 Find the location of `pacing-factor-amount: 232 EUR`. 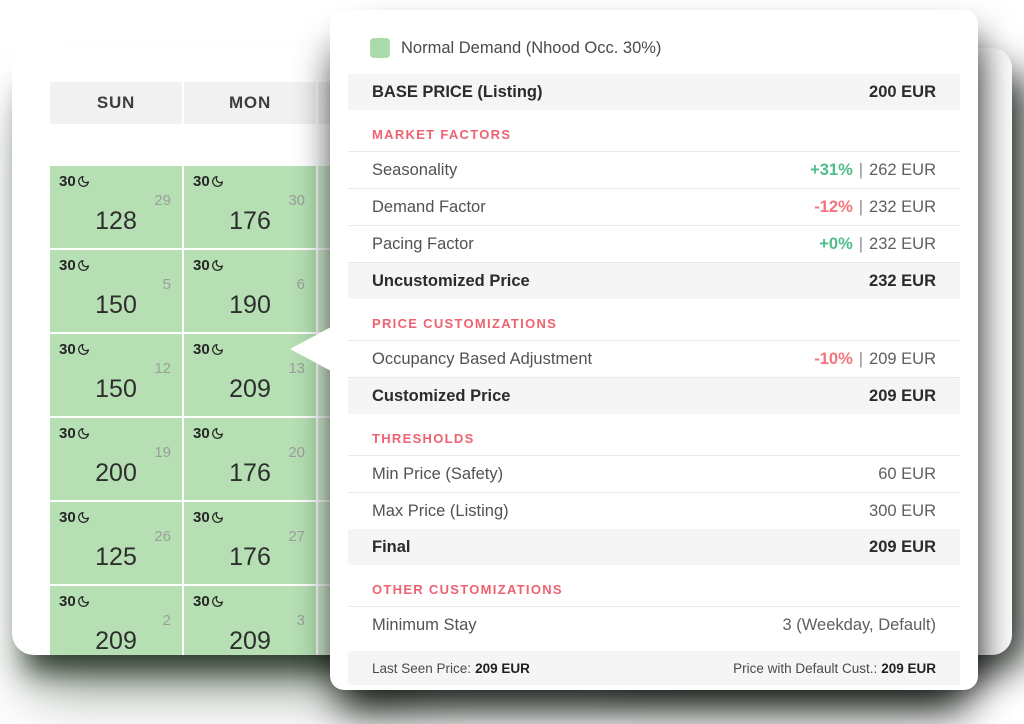

pacing-factor-amount: 232 EUR is located at coordinates (902, 243).